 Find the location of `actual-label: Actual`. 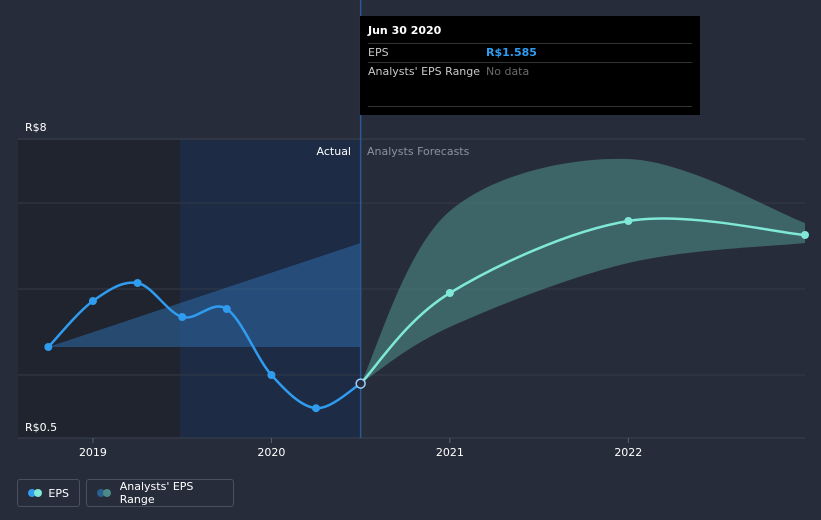

actual-label: Actual is located at coordinates (334, 151).